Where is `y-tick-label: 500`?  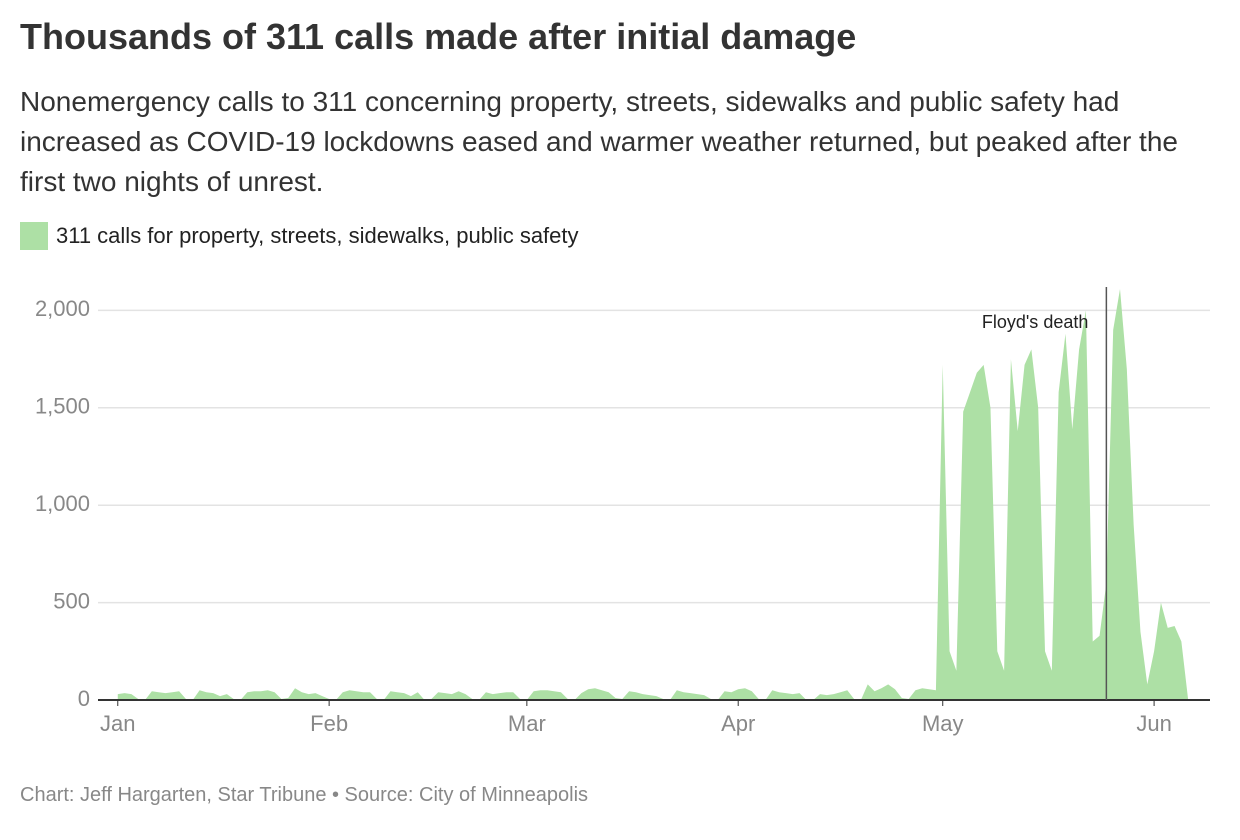 y-tick-label: 500 is located at coordinates (71, 600).